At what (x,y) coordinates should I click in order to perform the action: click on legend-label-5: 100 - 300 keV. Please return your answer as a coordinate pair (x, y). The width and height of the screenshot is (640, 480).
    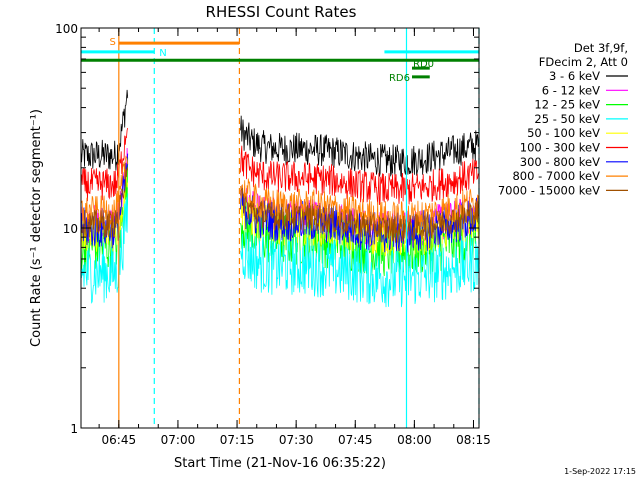
    Looking at the image, I should click on (560, 148).